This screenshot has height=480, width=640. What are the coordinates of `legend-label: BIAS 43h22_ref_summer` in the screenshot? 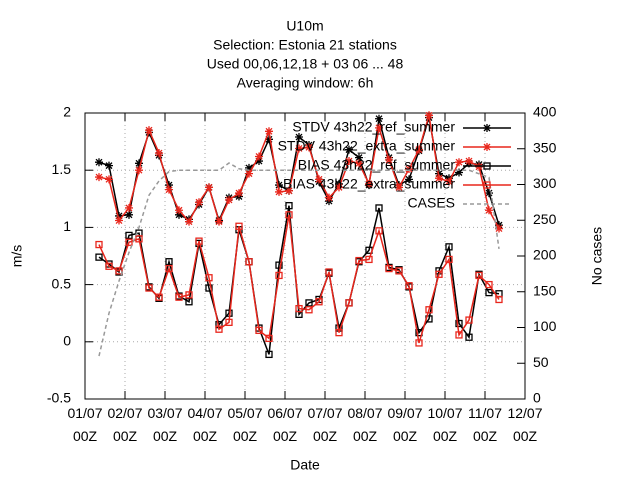 It's located at (377, 165).